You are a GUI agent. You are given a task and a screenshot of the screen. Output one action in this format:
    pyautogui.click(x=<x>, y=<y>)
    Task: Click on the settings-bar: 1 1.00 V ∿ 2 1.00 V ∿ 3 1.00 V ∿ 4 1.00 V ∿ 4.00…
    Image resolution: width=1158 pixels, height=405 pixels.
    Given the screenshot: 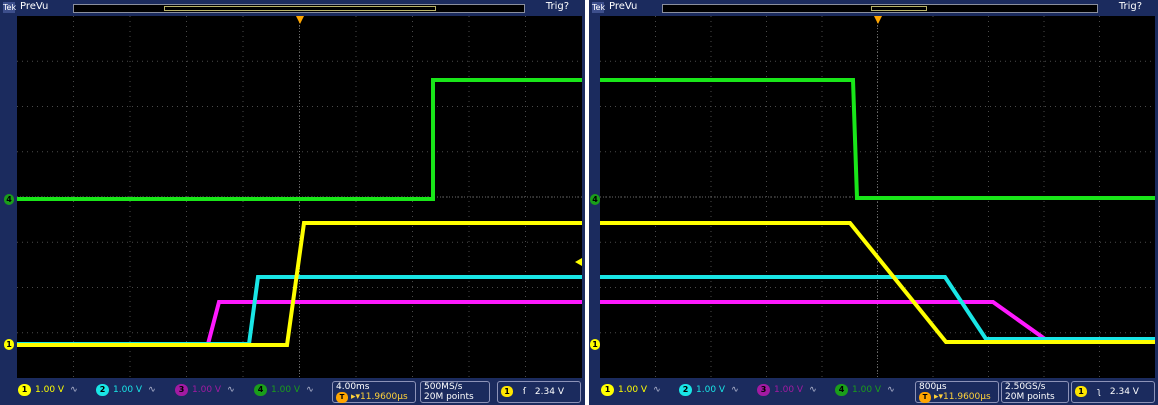 What is the action you would take?
    pyautogui.click(x=292, y=391)
    